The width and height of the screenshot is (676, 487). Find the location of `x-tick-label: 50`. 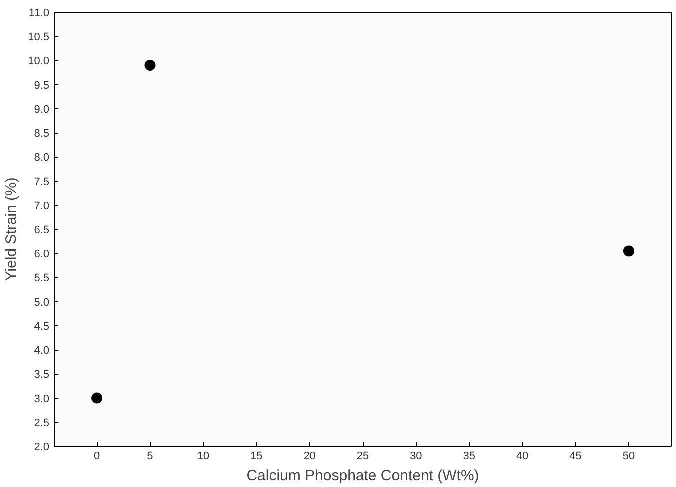

x-tick-label: 50 is located at coordinates (629, 456).